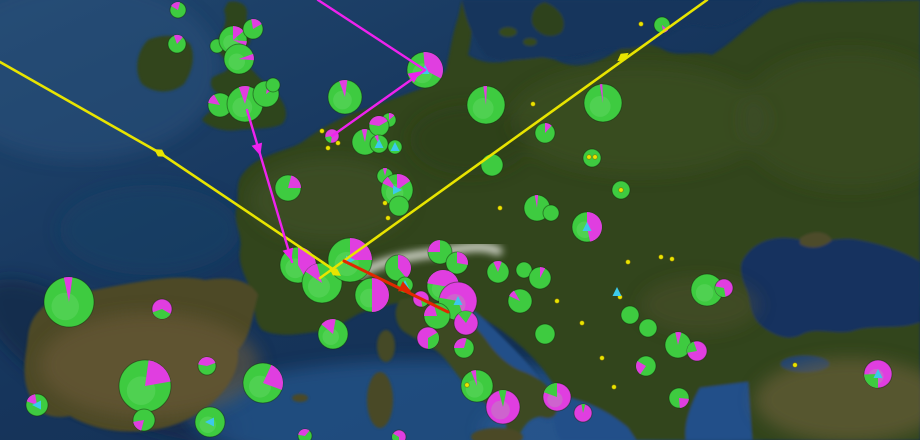 The image size is (920, 440). Describe the element at coordinates (380, 400) in the screenshot. I see `landmass-sardinia` at that location.